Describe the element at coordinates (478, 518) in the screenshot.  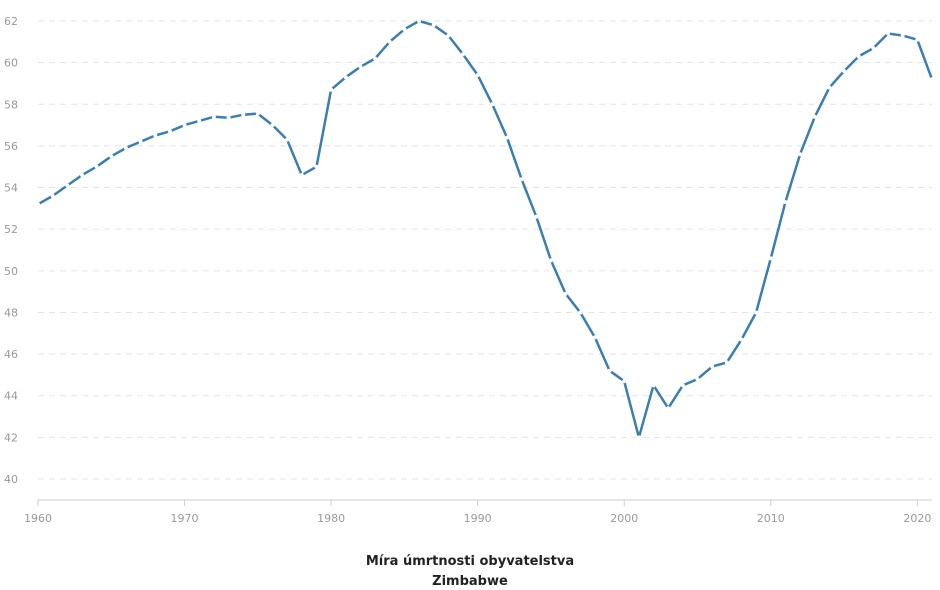
I see `x-tick-label: 1990` at that location.